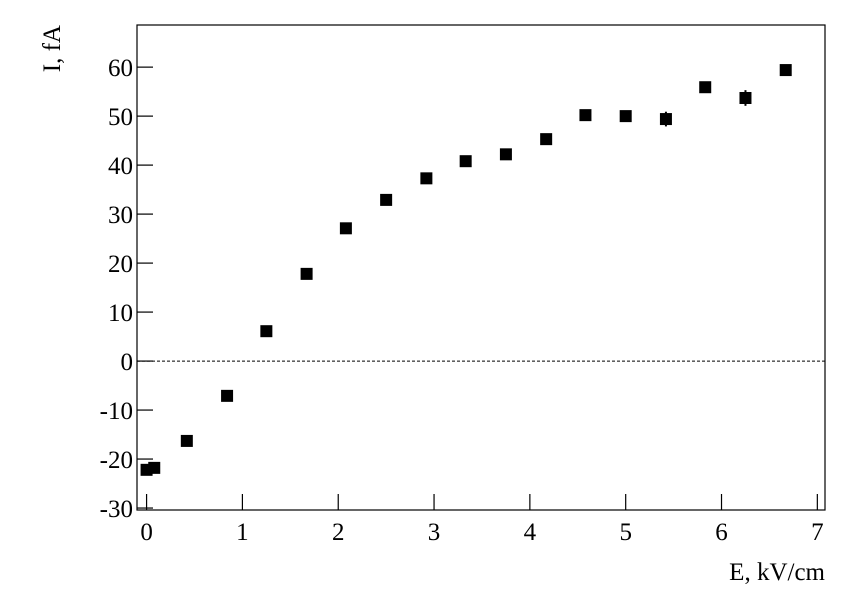  Describe the element at coordinates (116, 460) in the screenshot. I see `y-tick-label: -20` at that location.